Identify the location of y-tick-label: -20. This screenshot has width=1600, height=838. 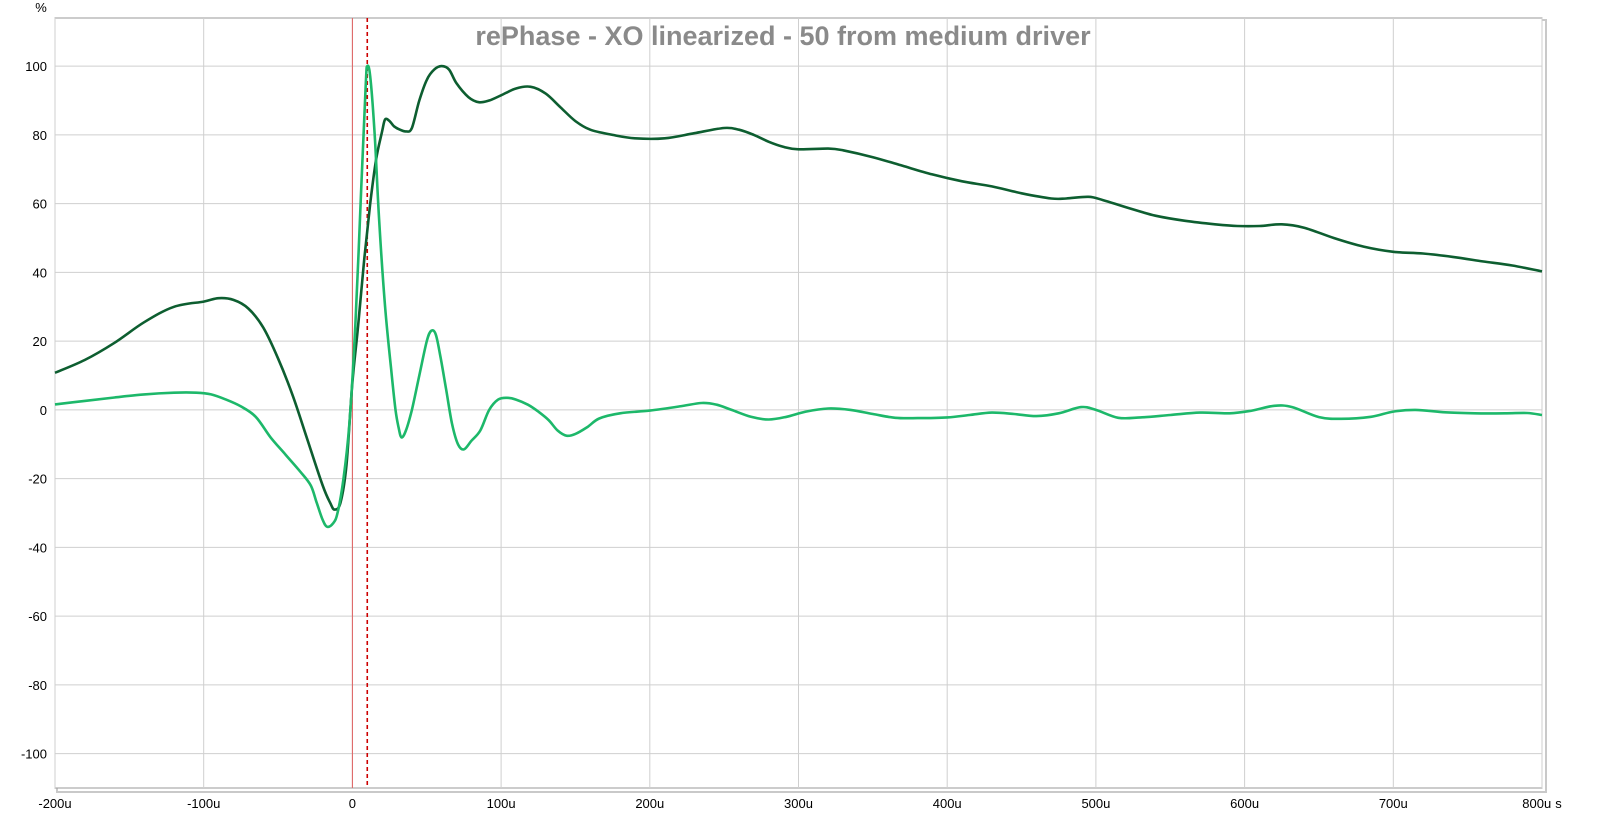
(37, 479).